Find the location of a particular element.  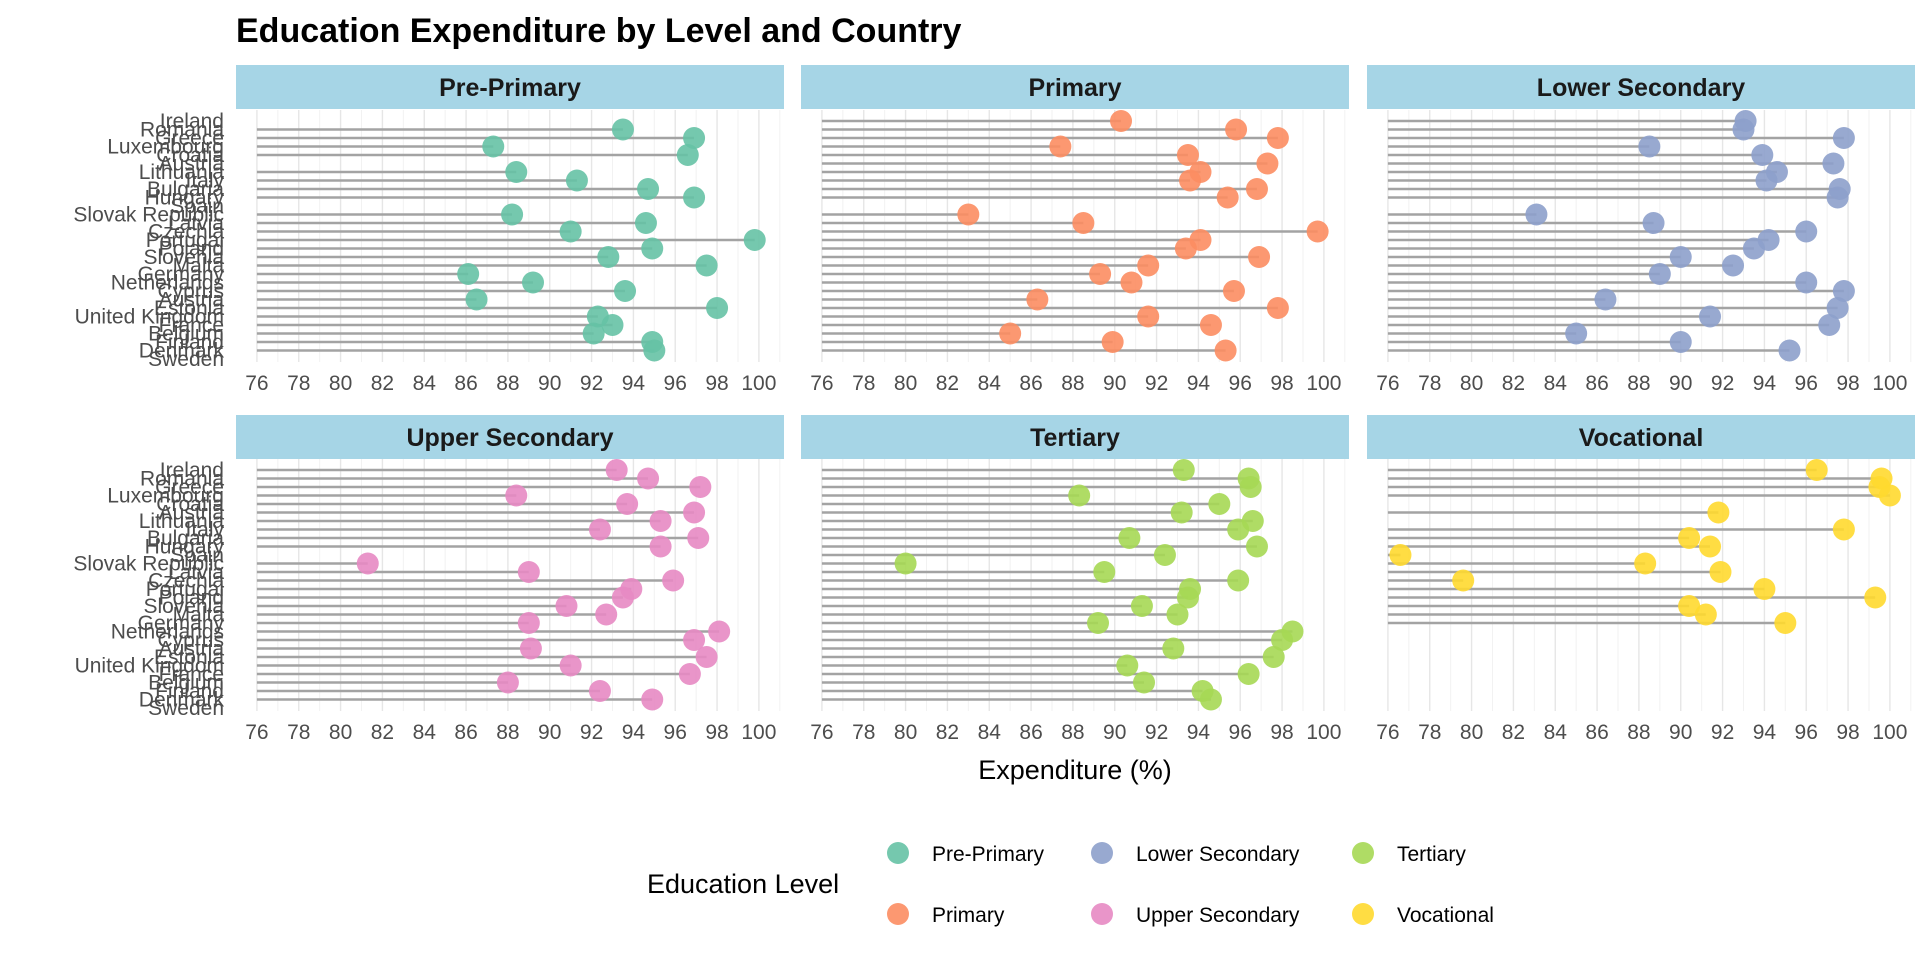

legend-item-tertiary: Tertiary is located at coordinates (1409, 854).